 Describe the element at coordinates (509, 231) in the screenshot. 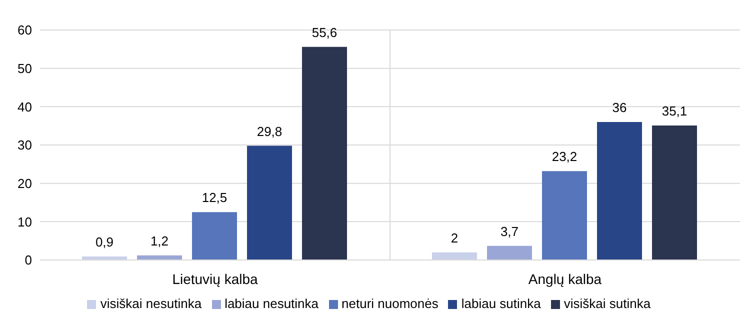

I see `data-label: 3,7` at that location.